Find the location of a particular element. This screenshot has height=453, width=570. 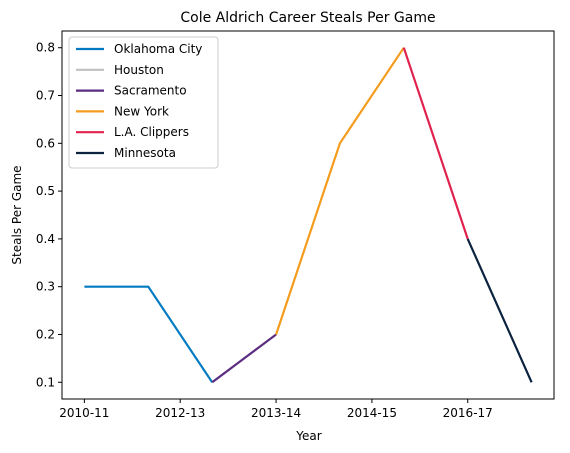

x-tick-label: 2012-13 is located at coordinates (180, 413).